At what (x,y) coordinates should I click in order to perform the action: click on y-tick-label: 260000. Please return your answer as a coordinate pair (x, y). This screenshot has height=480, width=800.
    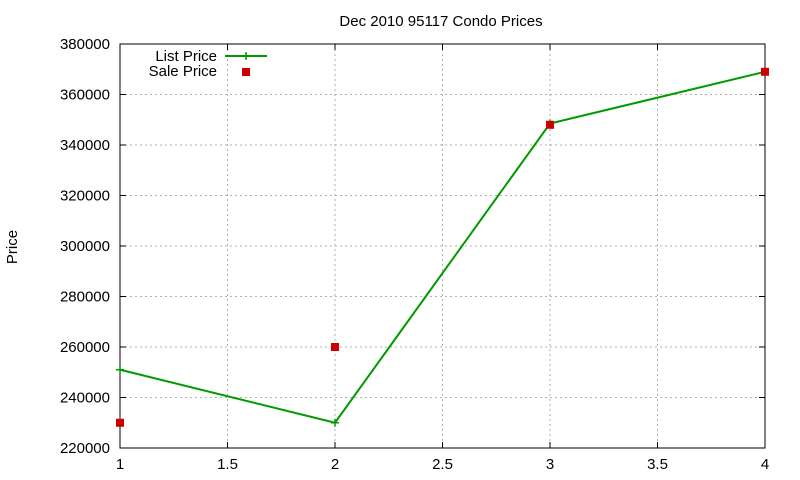
    Looking at the image, I should click on (85, 347).